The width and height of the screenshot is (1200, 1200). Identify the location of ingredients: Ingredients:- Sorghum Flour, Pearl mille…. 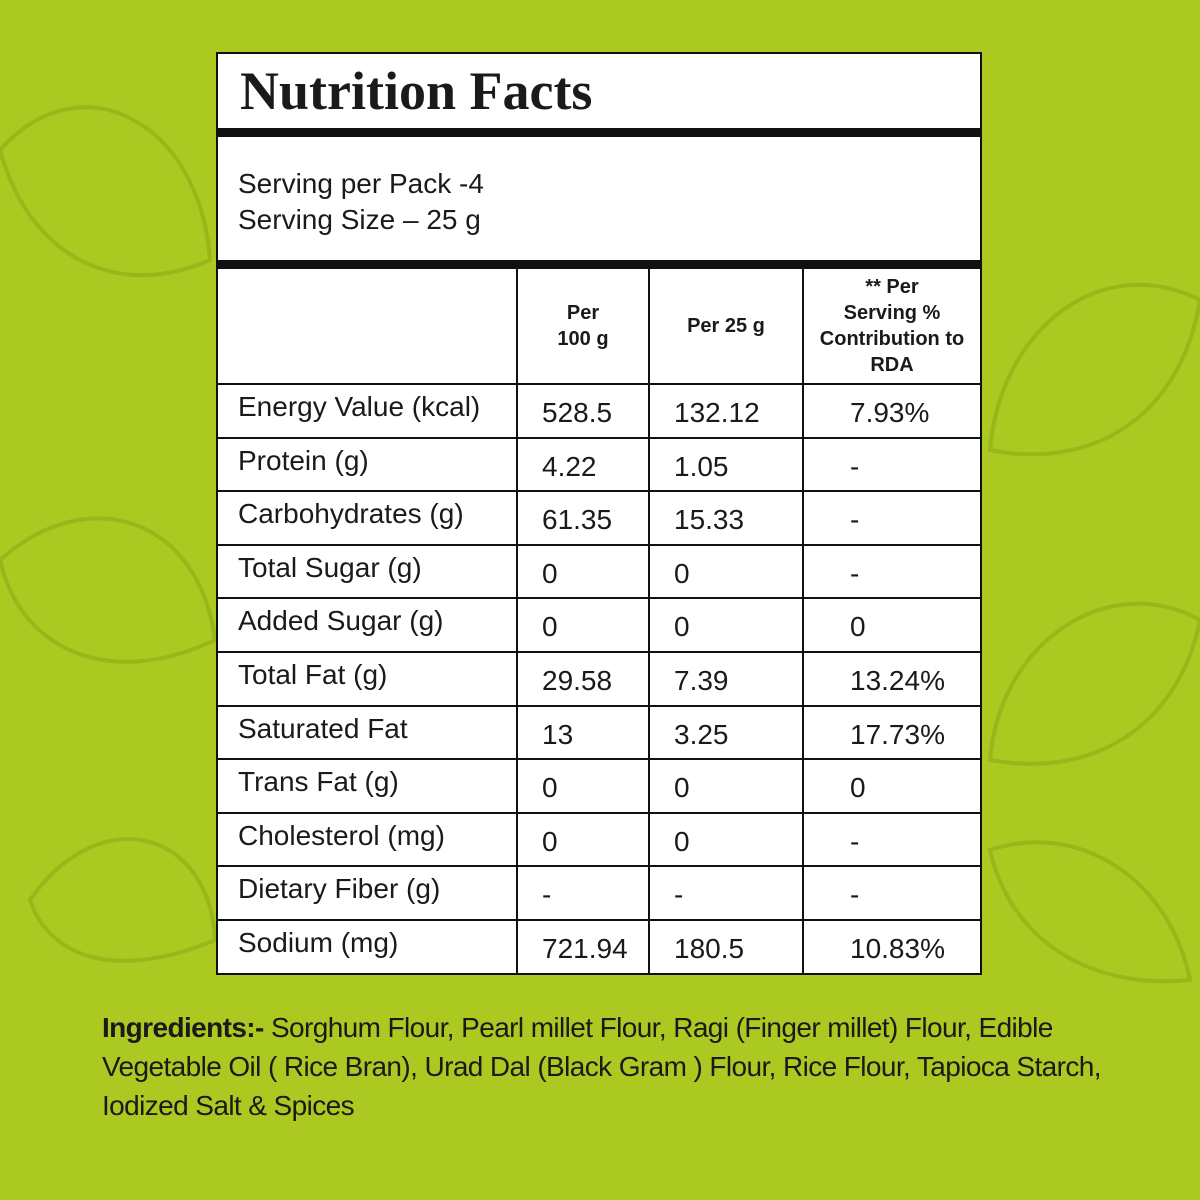
(622, 1066).